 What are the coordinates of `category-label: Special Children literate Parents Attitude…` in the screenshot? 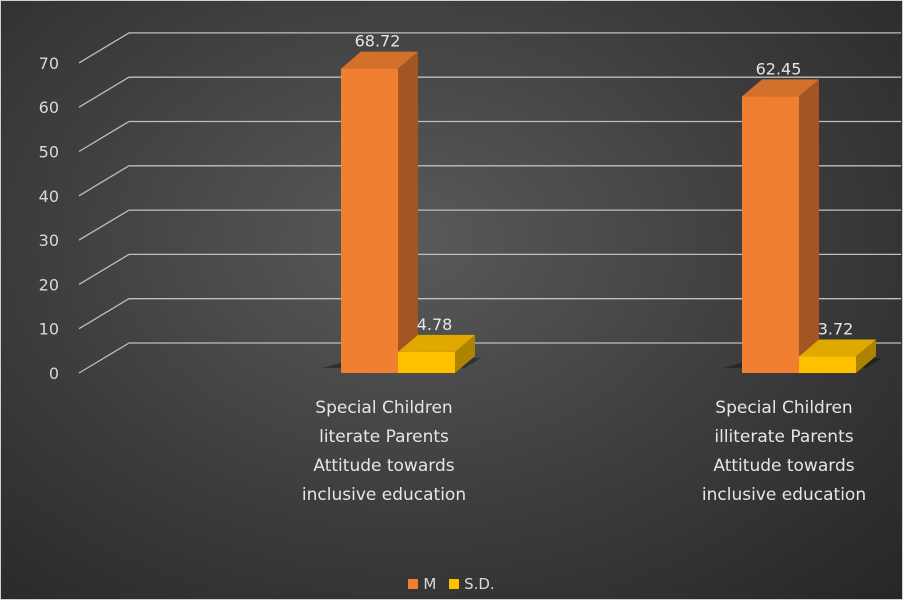 It's located at (384, 451).